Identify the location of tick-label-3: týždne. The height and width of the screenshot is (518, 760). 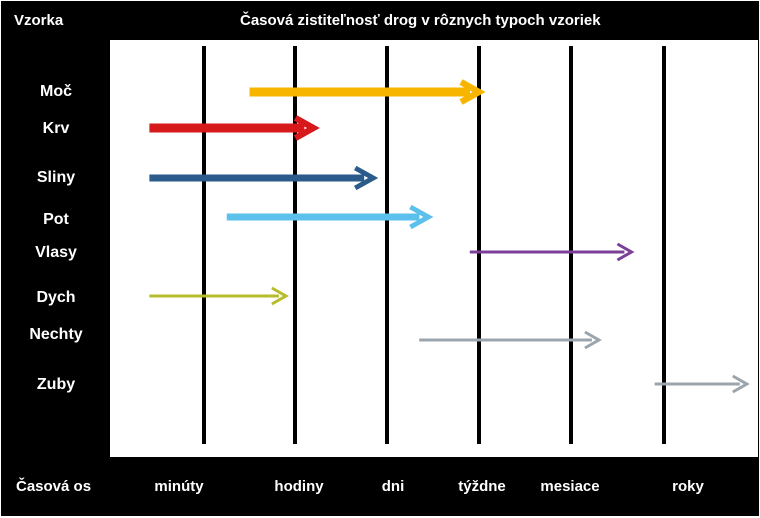
(482, 486).